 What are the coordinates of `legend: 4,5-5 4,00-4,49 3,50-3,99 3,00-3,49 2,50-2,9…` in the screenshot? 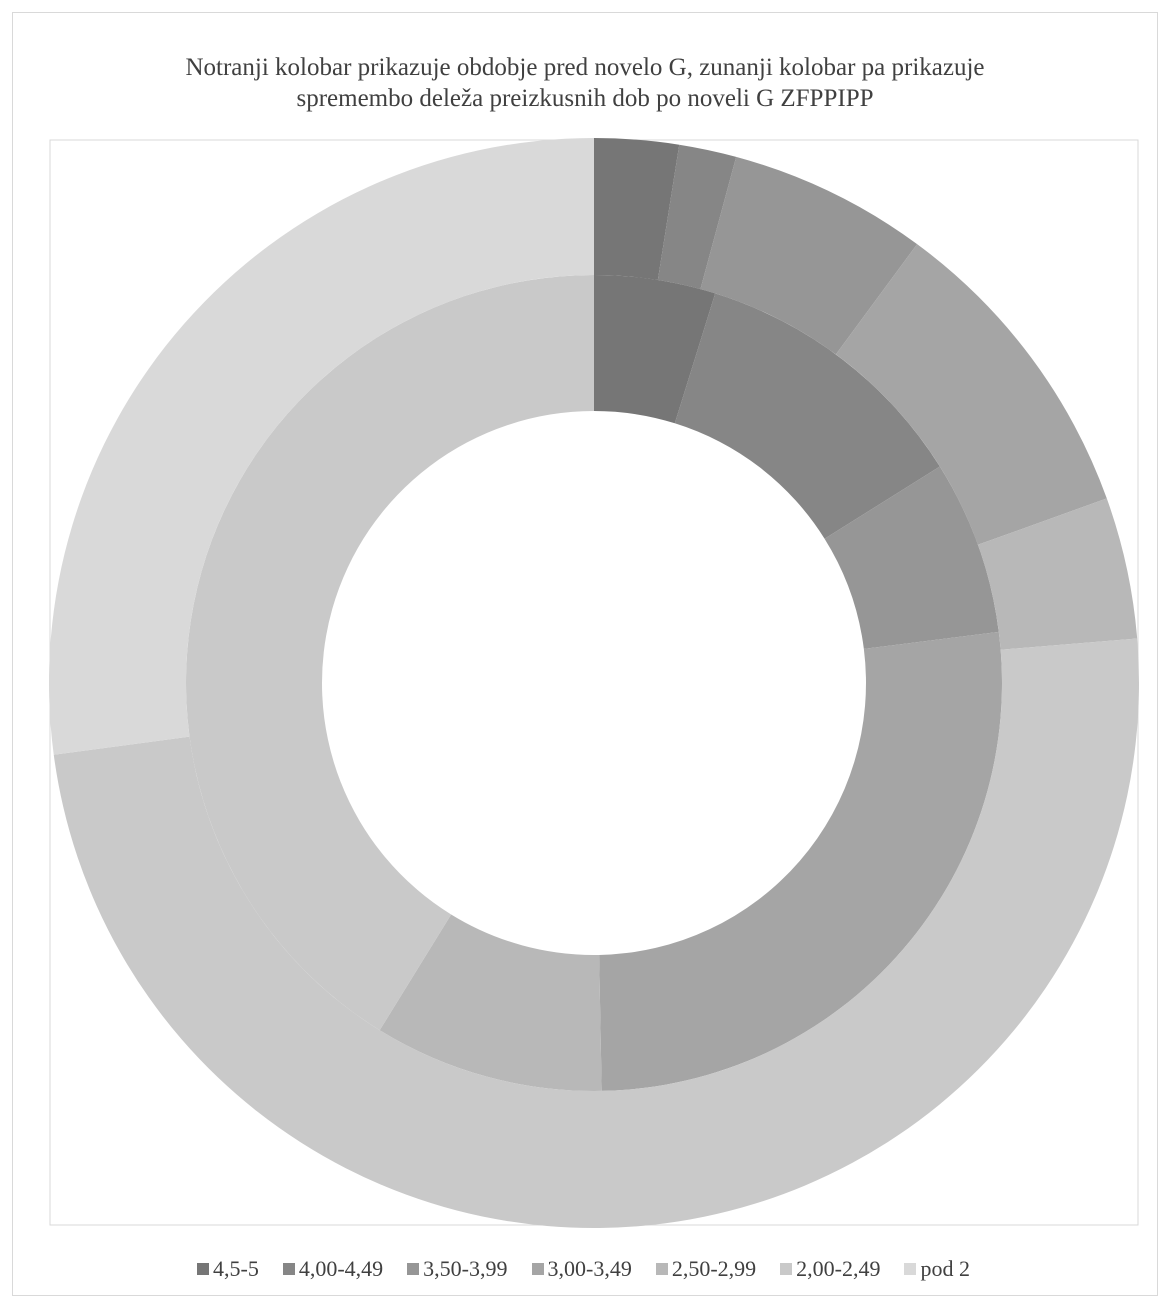 It's located at (583, 1269).